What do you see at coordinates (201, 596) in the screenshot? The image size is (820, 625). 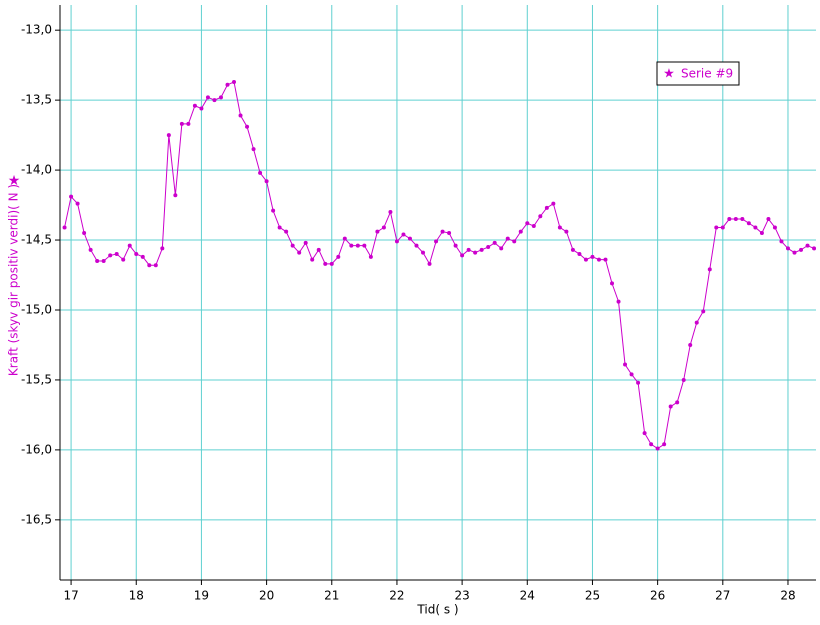 I see `x-tick-label: 19` at bounding box center [201, 596].